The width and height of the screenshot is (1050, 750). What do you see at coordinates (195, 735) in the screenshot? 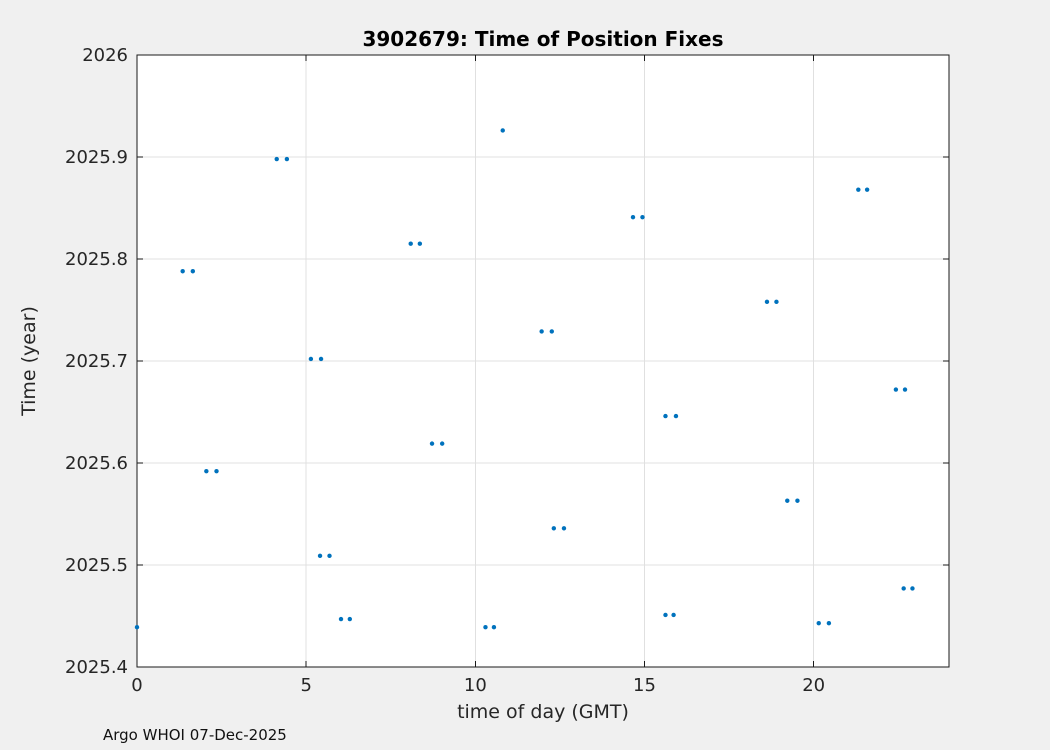
I see `watermark-text: Argo WHOI 07-Dec-2025` at bounding box center [195, 735].